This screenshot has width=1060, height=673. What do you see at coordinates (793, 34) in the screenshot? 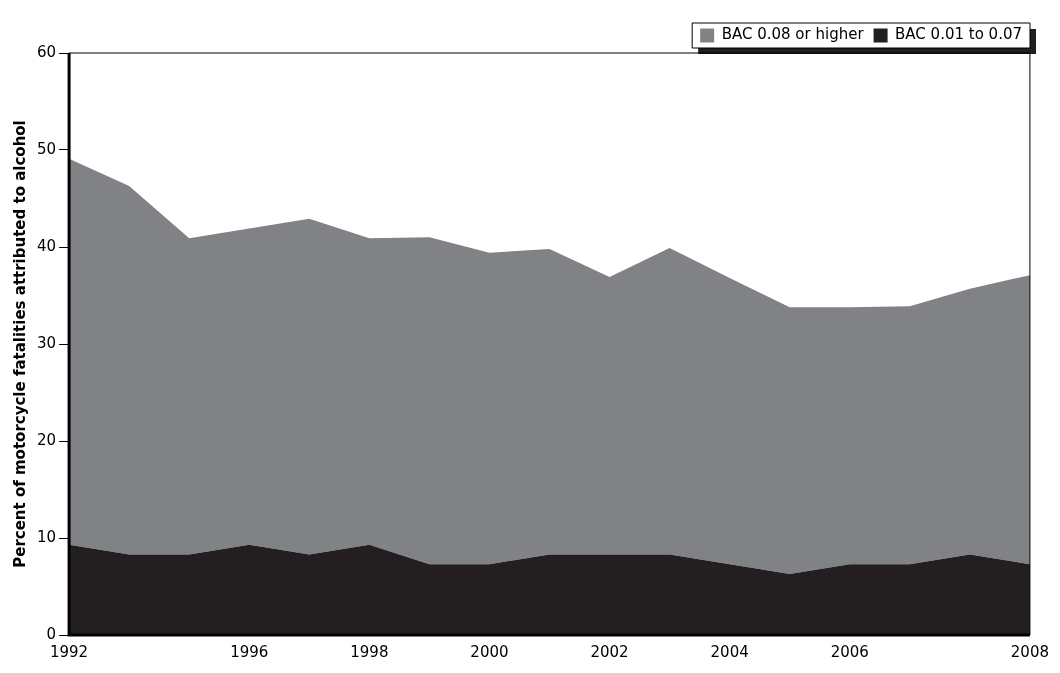
I see `legend-label: BAC 0.08 or higher` at bounding box center [793, 34].